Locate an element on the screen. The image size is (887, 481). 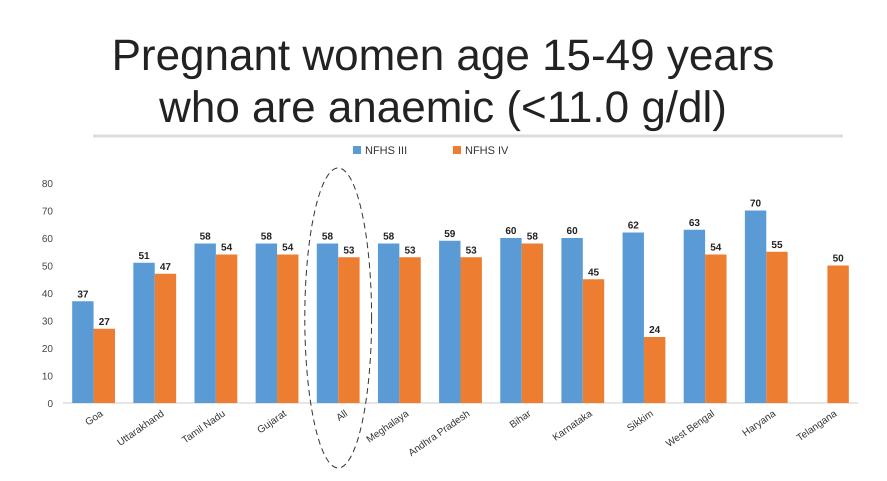
data-label: 62 is located at coordinates (634, 226).